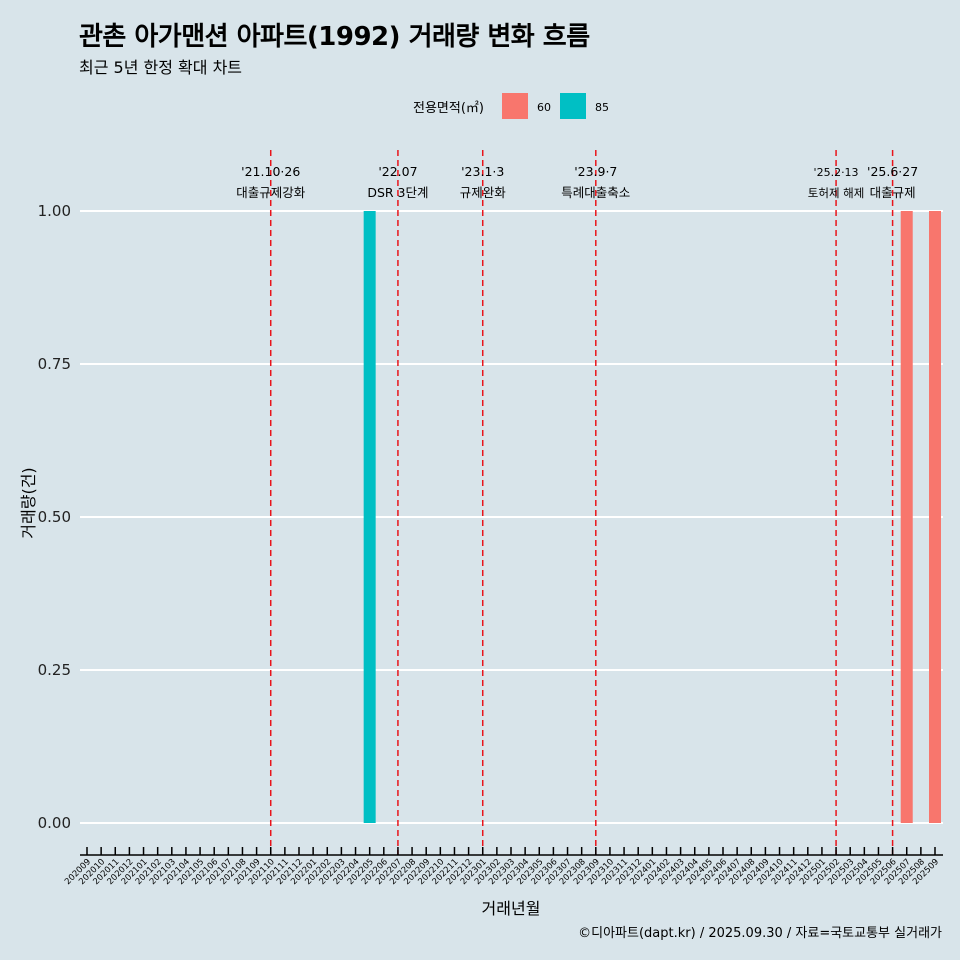  What do you see at coordinates (397, 171) in the screenshot?
I see `event-date: '22.07` at bounding box center [397, 171].